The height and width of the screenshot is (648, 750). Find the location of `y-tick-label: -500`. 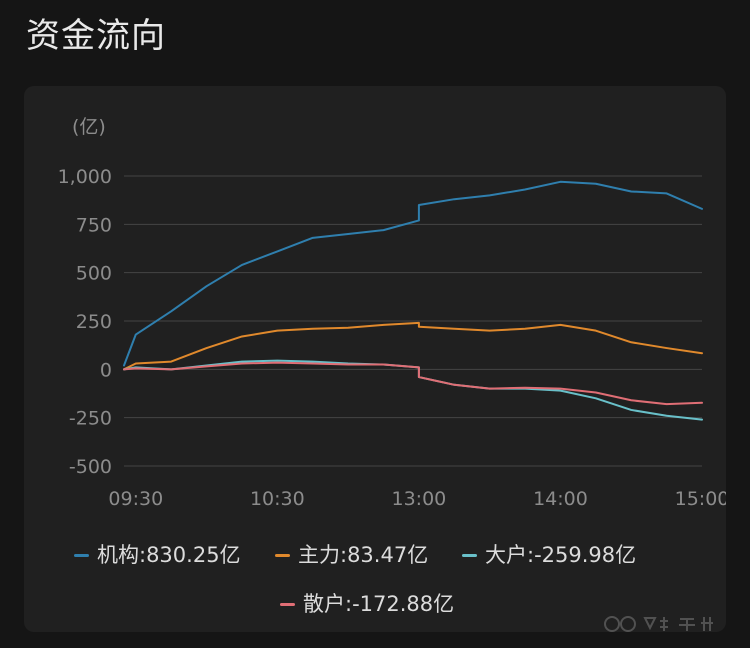

y-tick-label: -500 is located at coordinates (90, 467).